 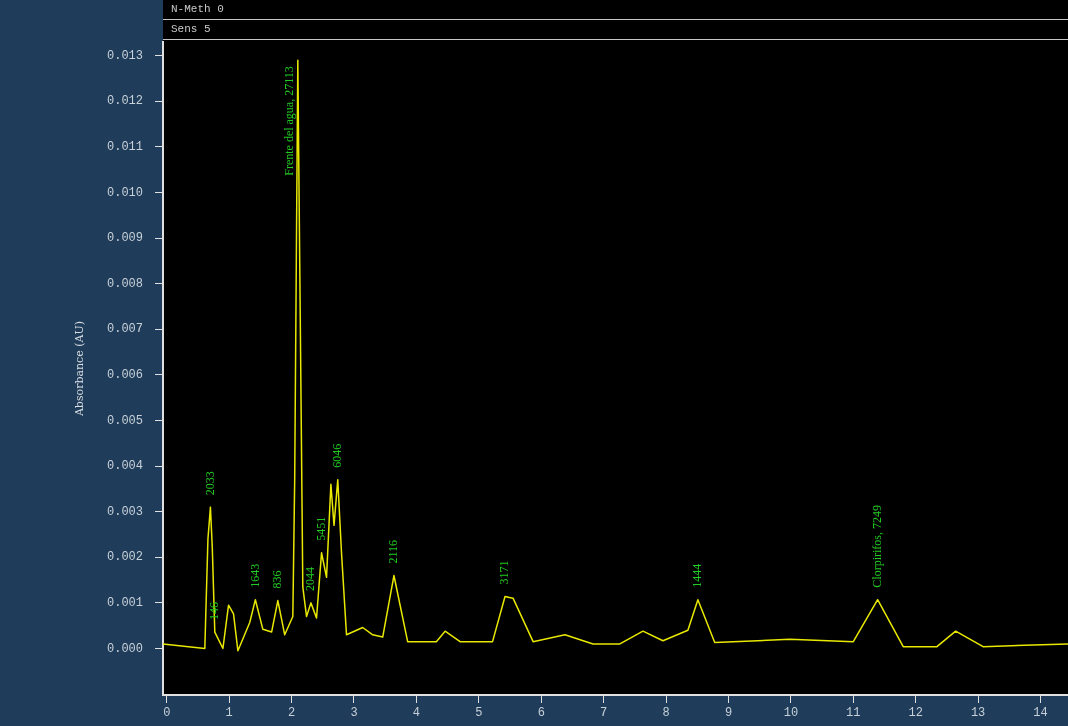 I want to click on x-tick-label: 2, so click(x=291, y=713).